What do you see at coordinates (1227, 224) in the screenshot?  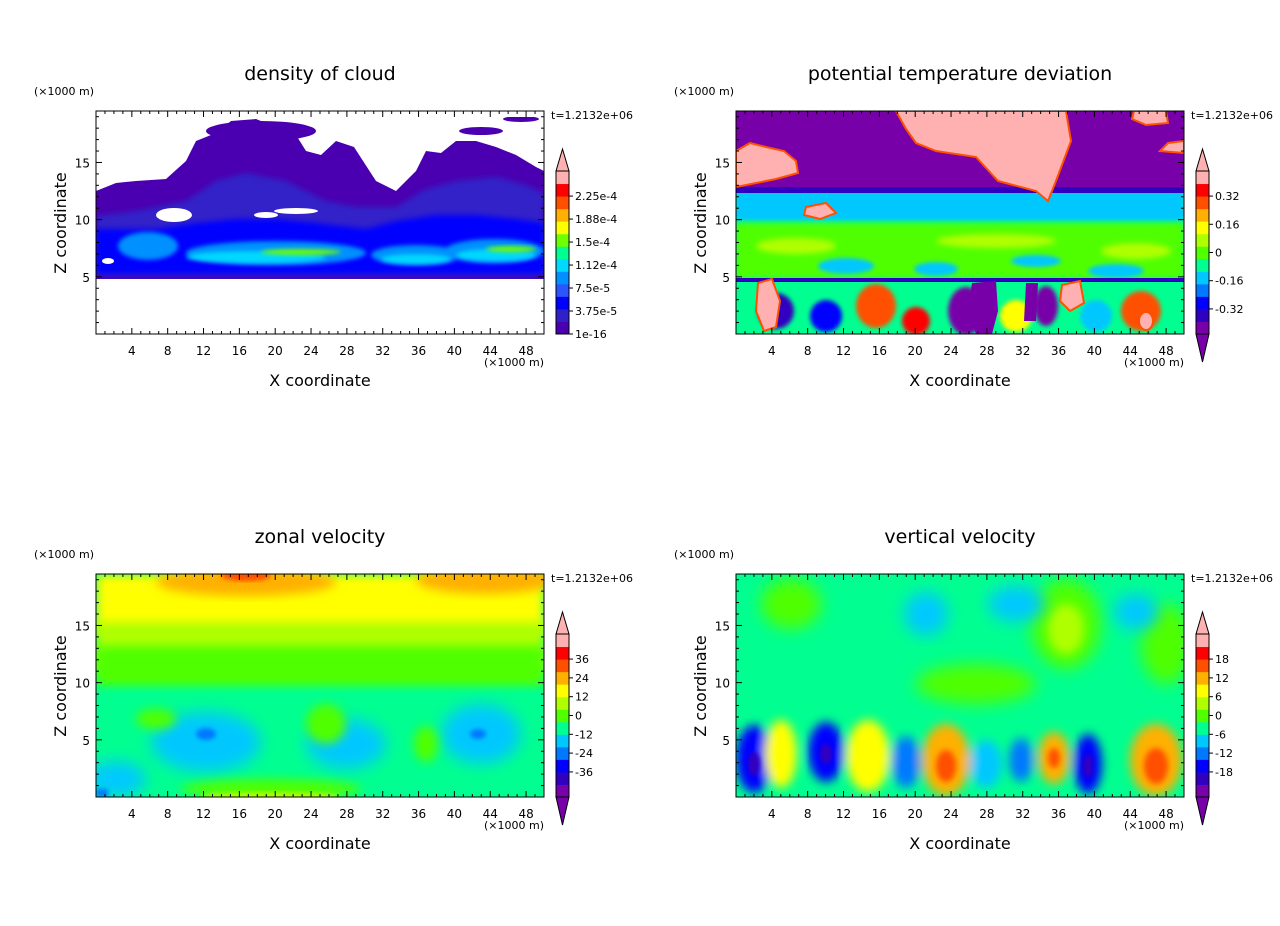 I see `colorbar-label: 0.16` at bounding box center [1227, 224].